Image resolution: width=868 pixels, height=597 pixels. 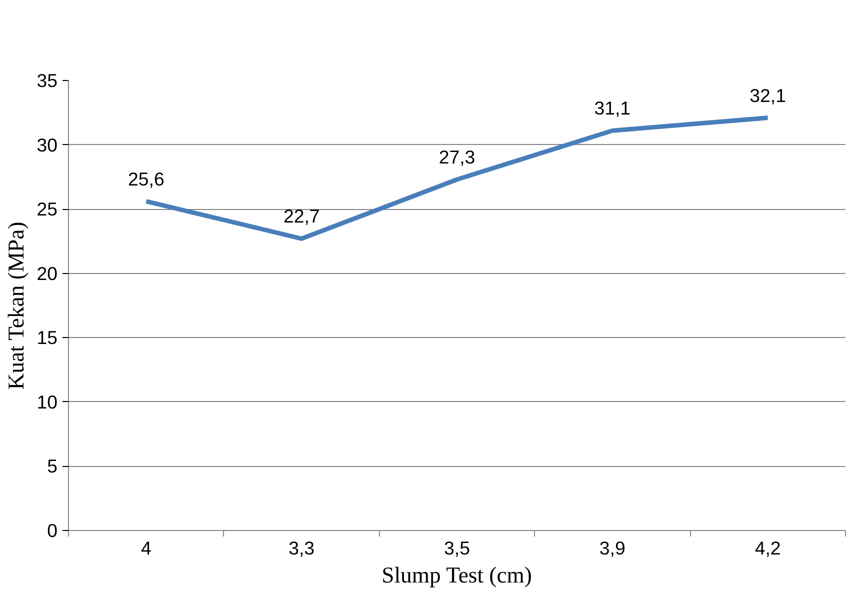 I want to click on y-tick-label: 5, so click(x=52, y=466).